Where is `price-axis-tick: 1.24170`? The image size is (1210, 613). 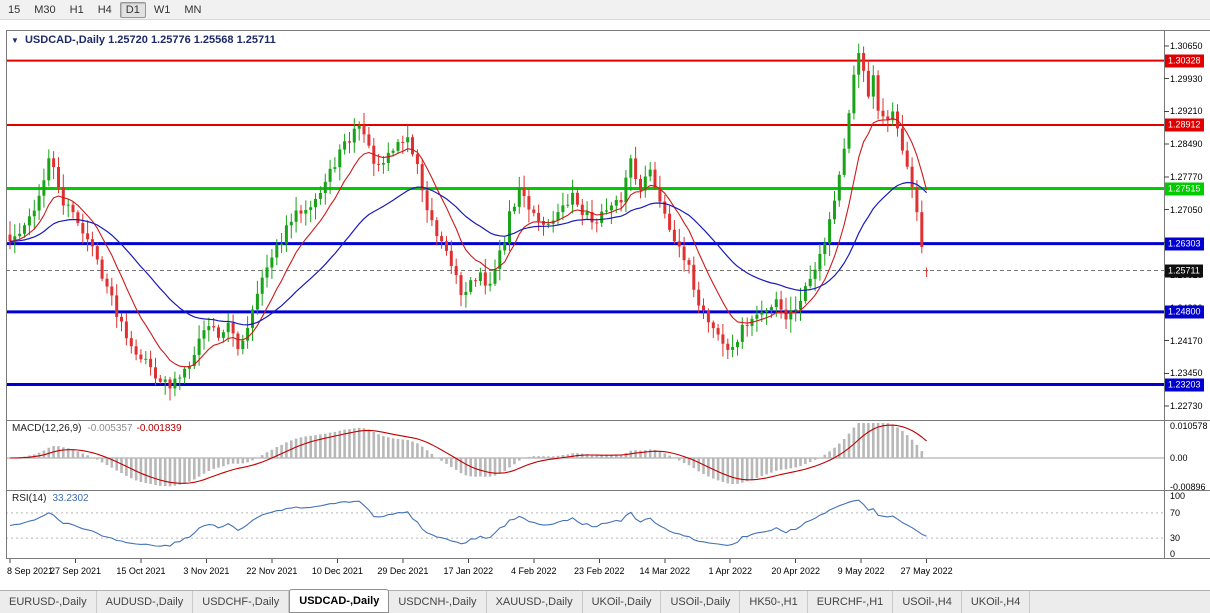 price-axis-tick: 1.24170 is located at coordinates (1186, 340).